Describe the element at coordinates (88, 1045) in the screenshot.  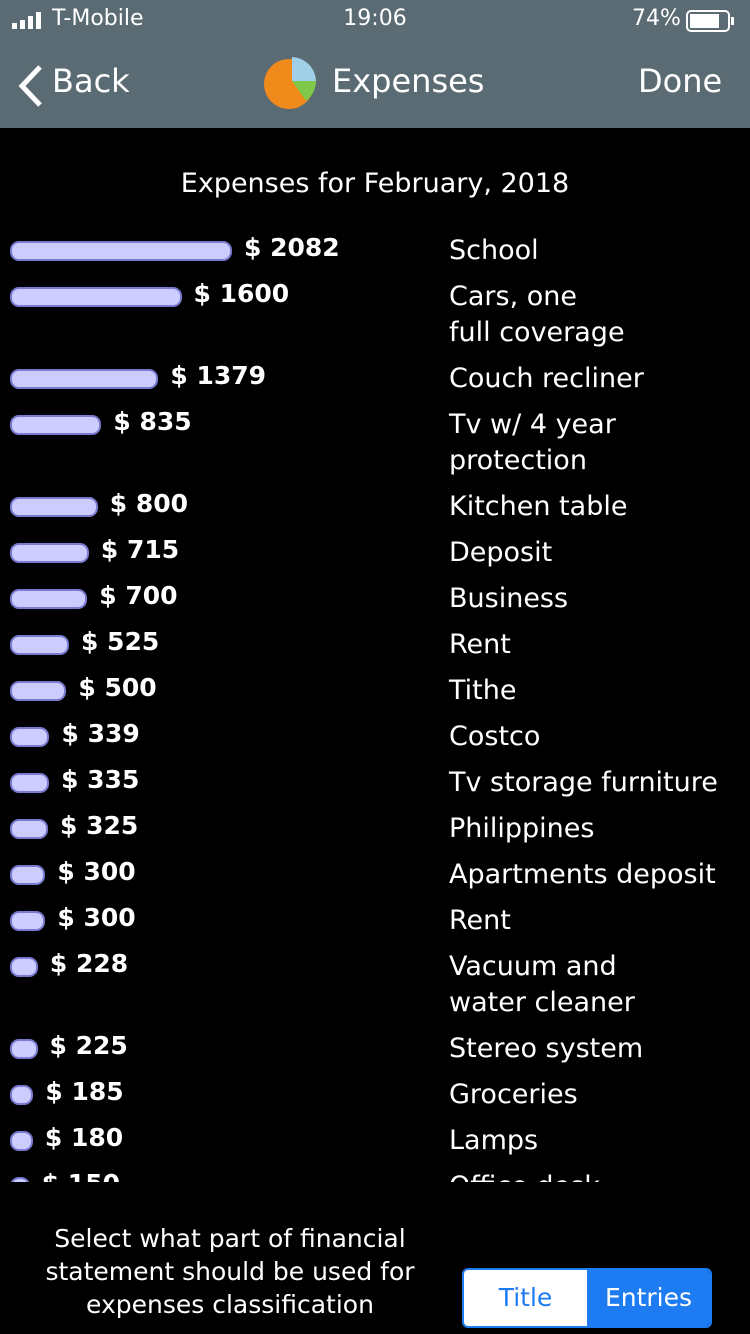
I see `amount-label: $ 225` at that location.